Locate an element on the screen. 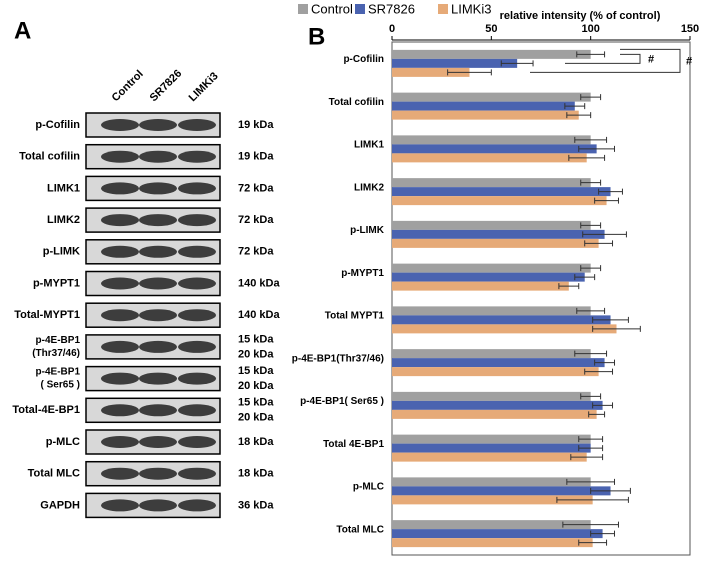 This screenshot has width=705, height=563. kda-label: 36 kDa is located at coordinates (256, 505).